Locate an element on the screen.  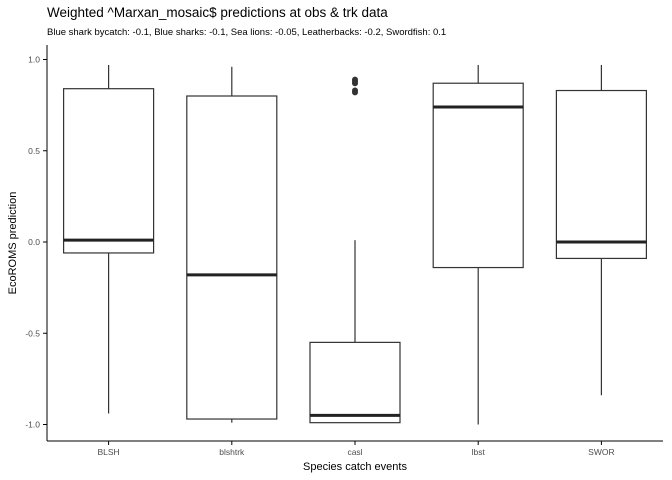
y-tick-label: 1.0 is located at coordinates (34, 60).